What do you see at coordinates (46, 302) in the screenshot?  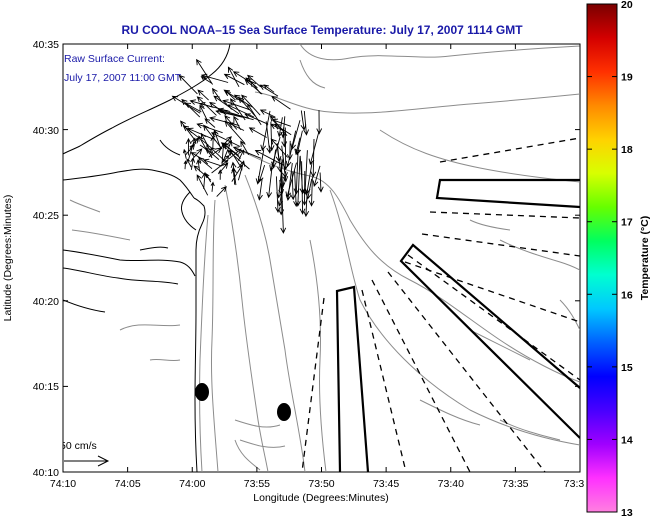 I see `y-tick-label: 40:20` at bounding box center [46, 302].